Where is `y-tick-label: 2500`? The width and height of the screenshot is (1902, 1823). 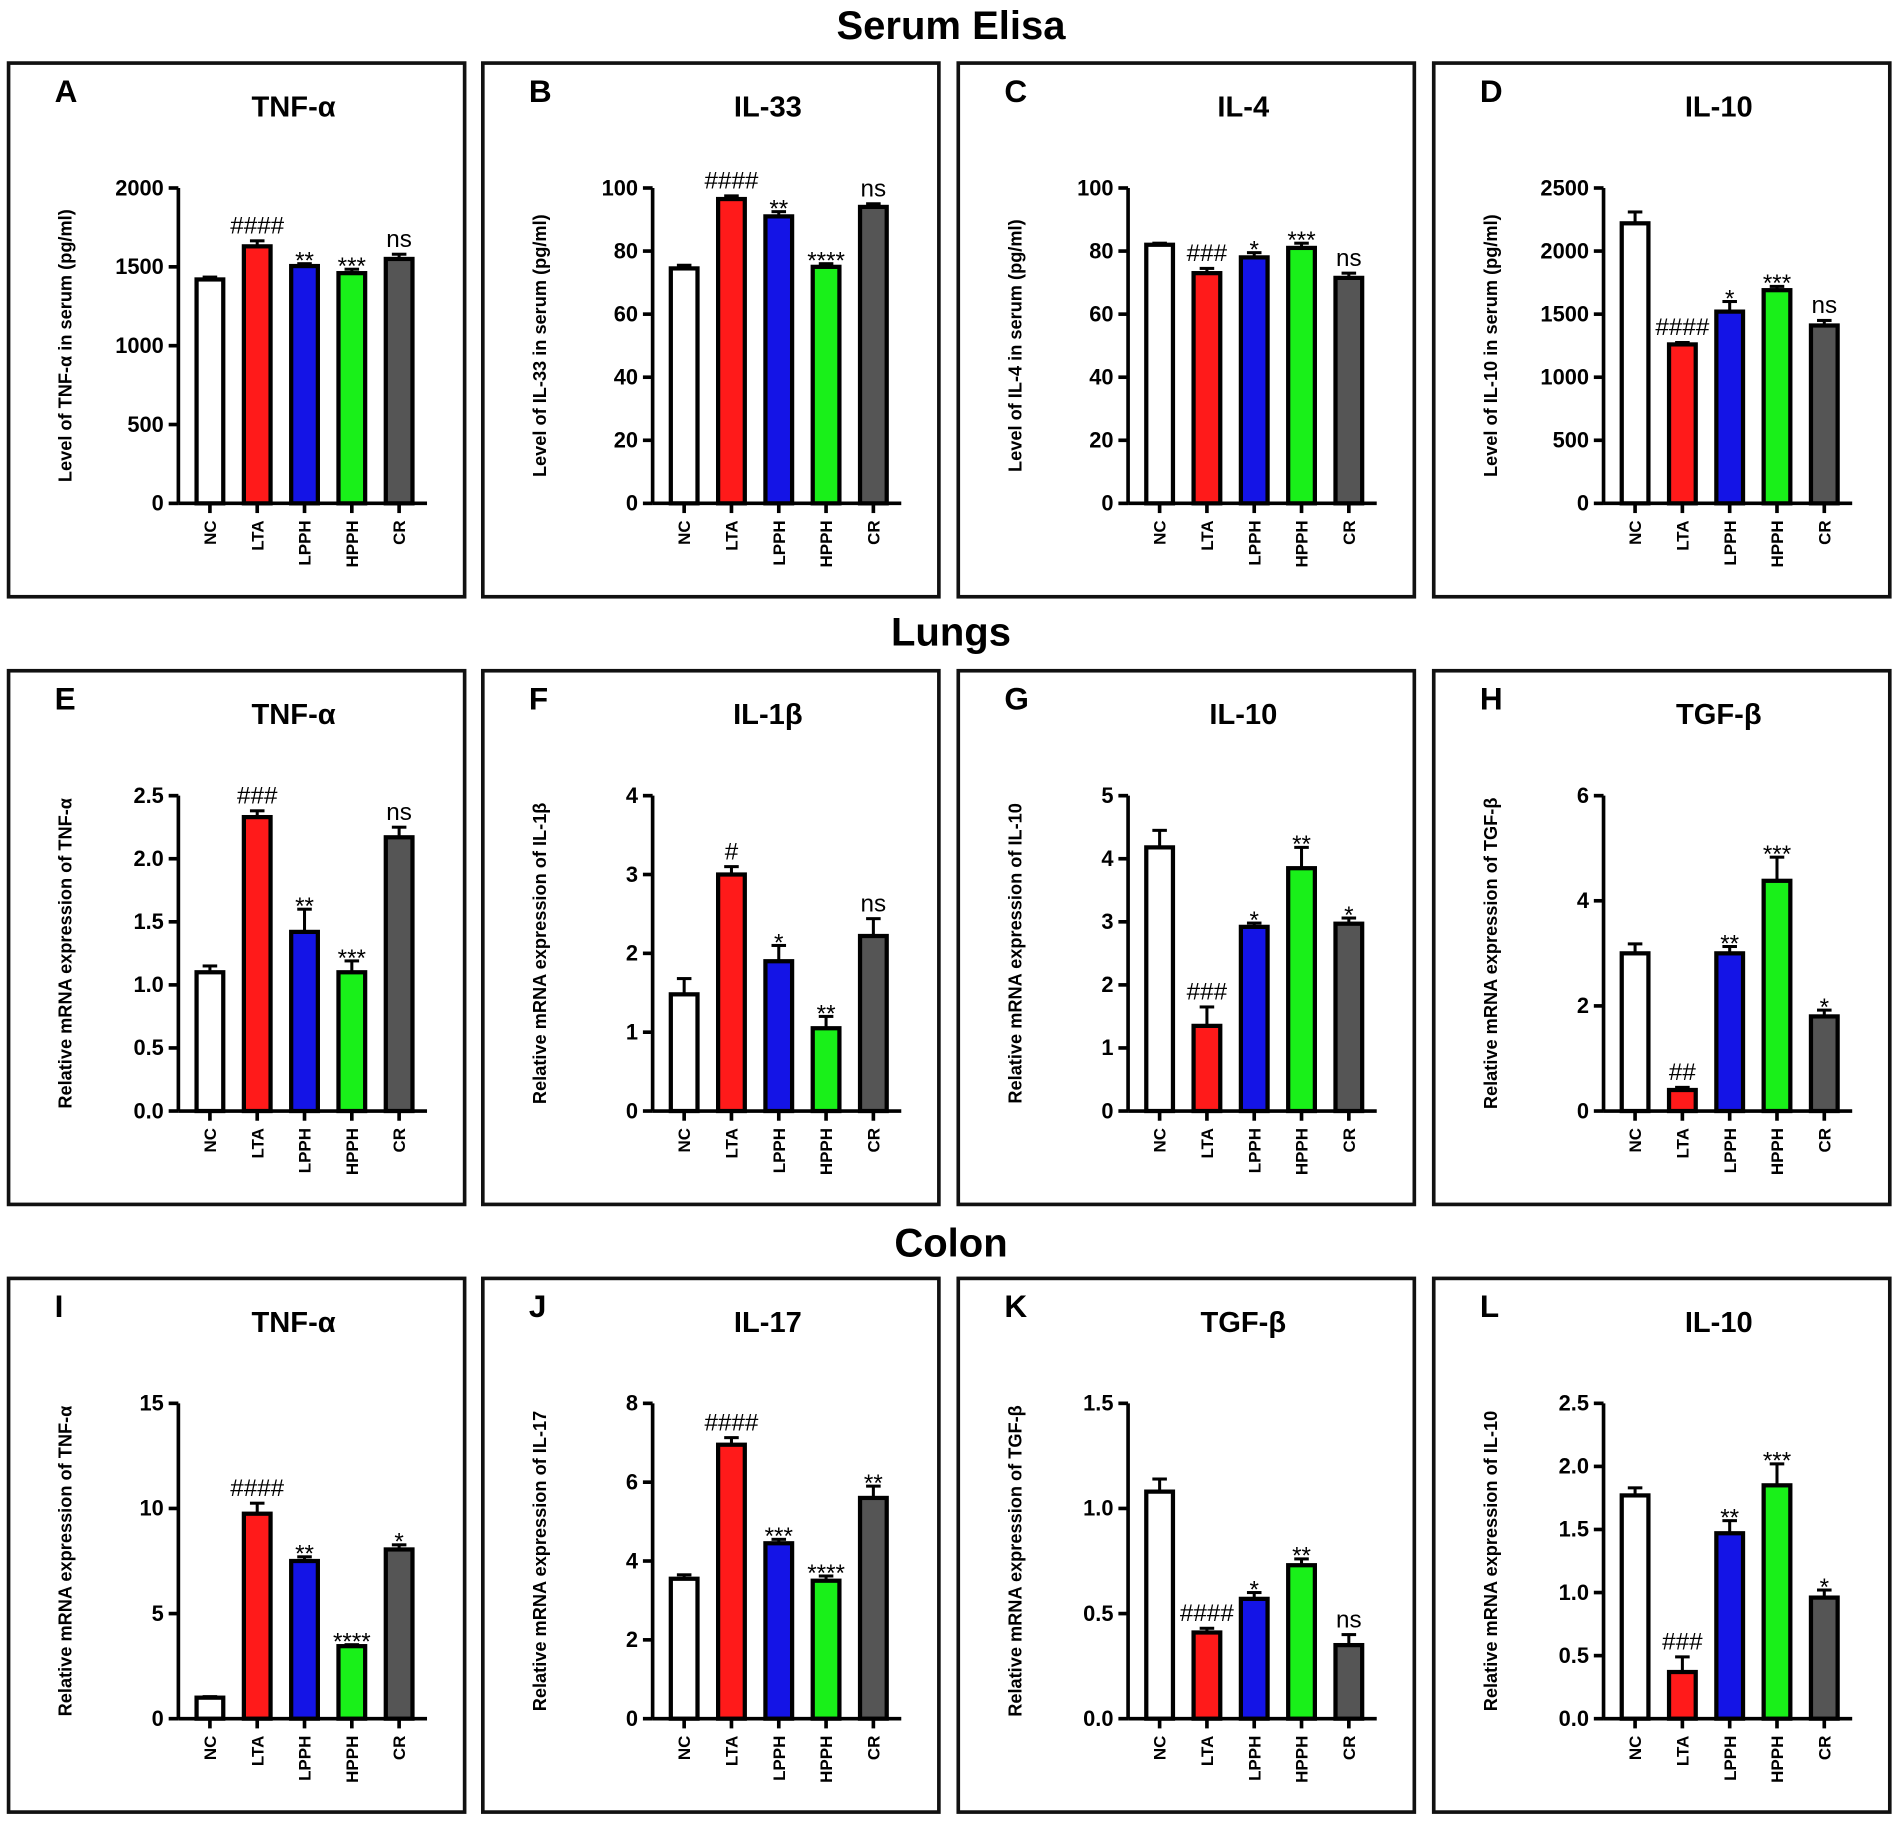
y-tick-label: 2500 is located at coordinates (1564, 187).